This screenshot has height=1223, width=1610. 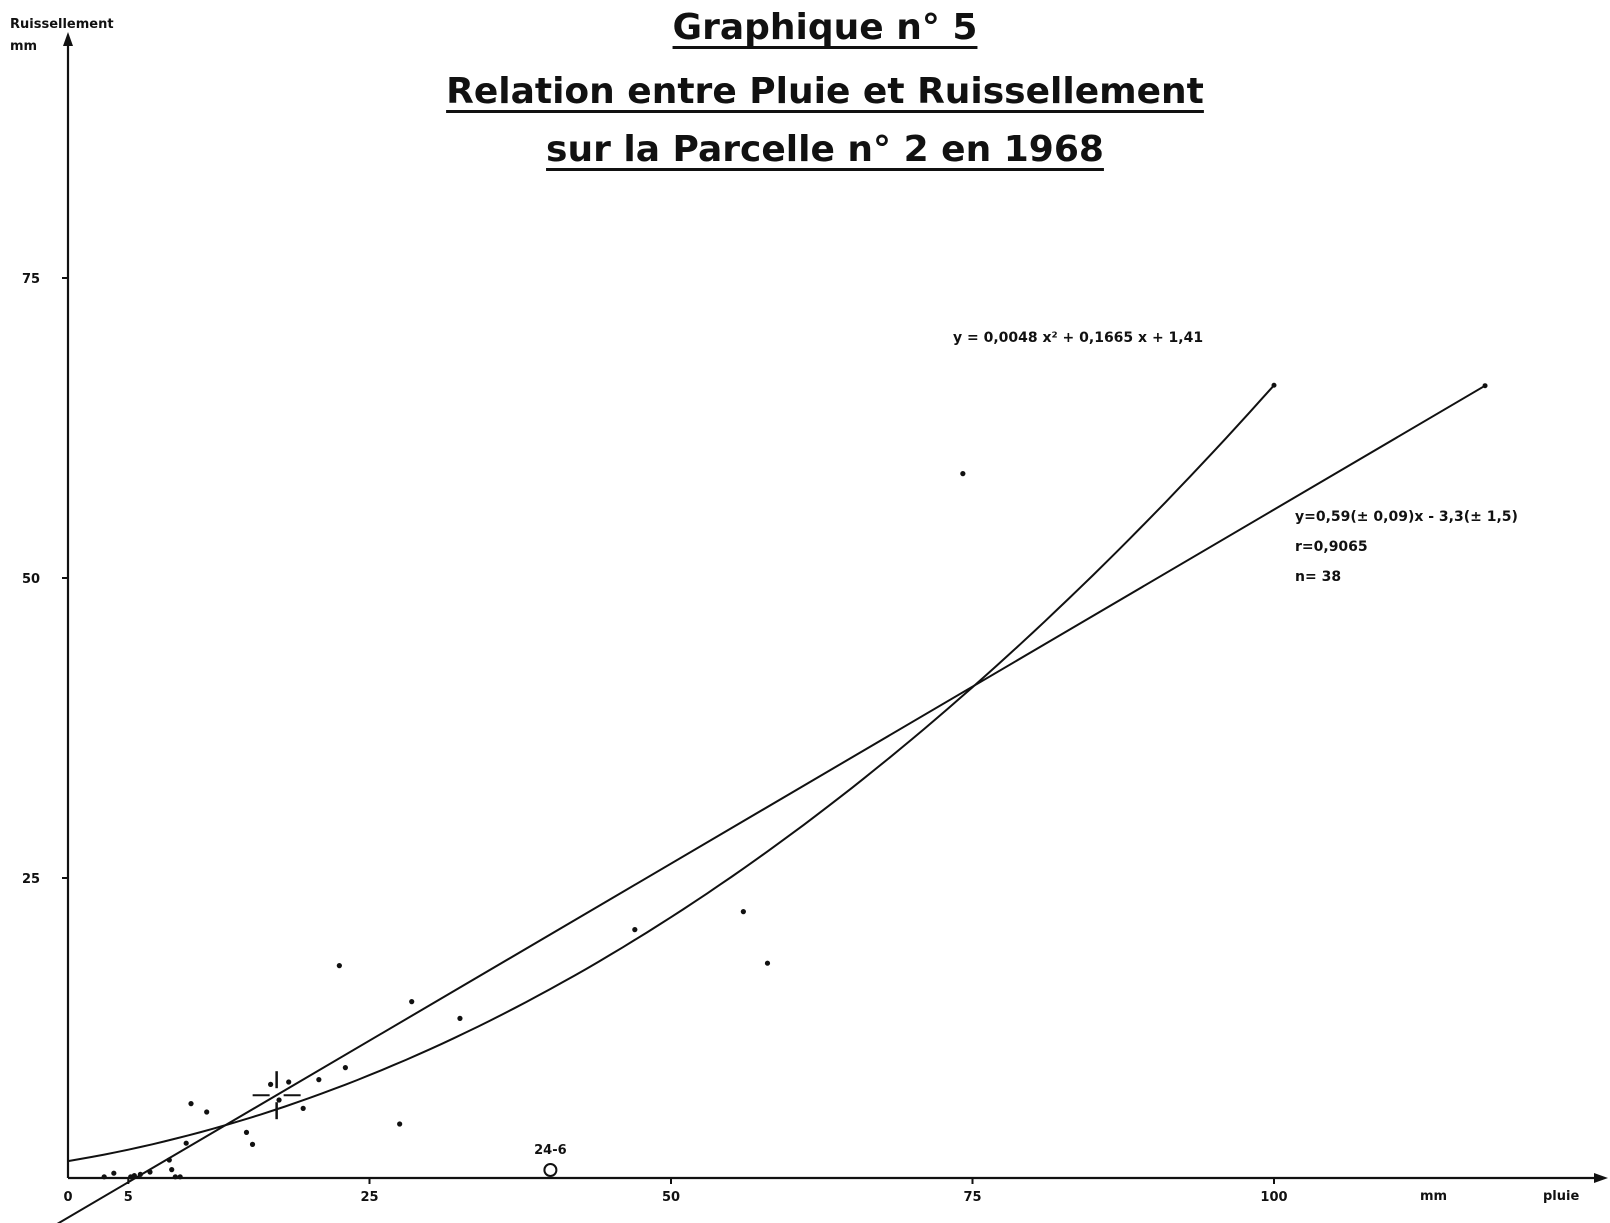 What do you see at coordinates (128, 1197) in the screenshot?
I see `x-tick-label: 5` at bounding box center [128, 1197].